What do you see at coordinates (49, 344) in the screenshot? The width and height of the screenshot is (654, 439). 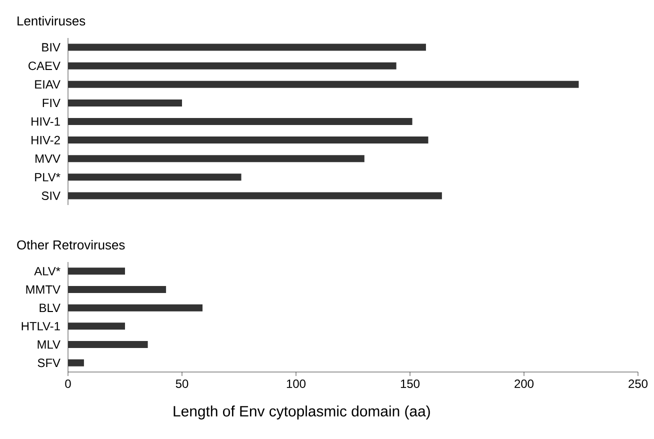 I see `y-tick-label: MLV` at bounding box center [49, 344].